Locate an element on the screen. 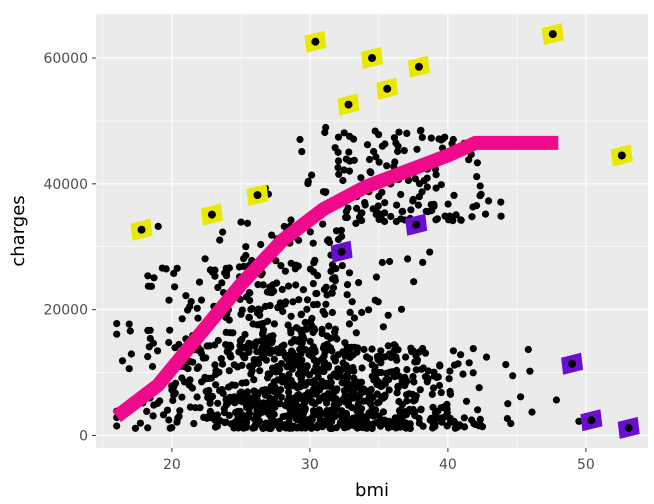 Image resolution: width=654 pixels, height=504 pixels. y-tick-label: 60000 is located at coordinates (65, 59).